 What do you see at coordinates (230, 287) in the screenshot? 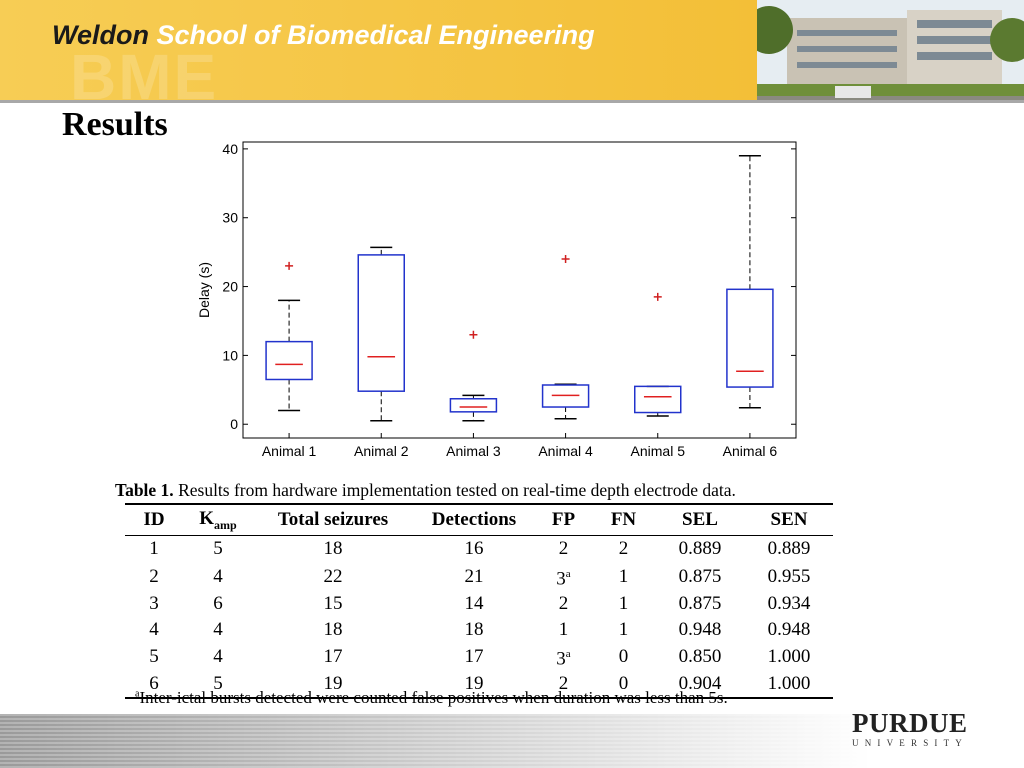
I see `y-tick-label: 20` at bounding box center [230, 287].